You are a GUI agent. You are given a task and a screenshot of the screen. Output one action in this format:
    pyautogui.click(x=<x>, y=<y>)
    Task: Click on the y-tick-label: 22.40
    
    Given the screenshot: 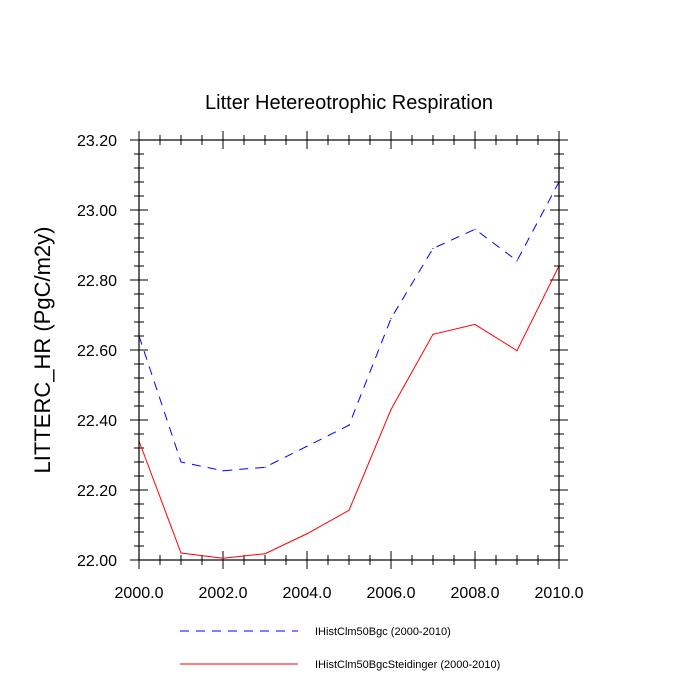 What is the action you would take?
    pyautogui.click(x=97, y=421)
    